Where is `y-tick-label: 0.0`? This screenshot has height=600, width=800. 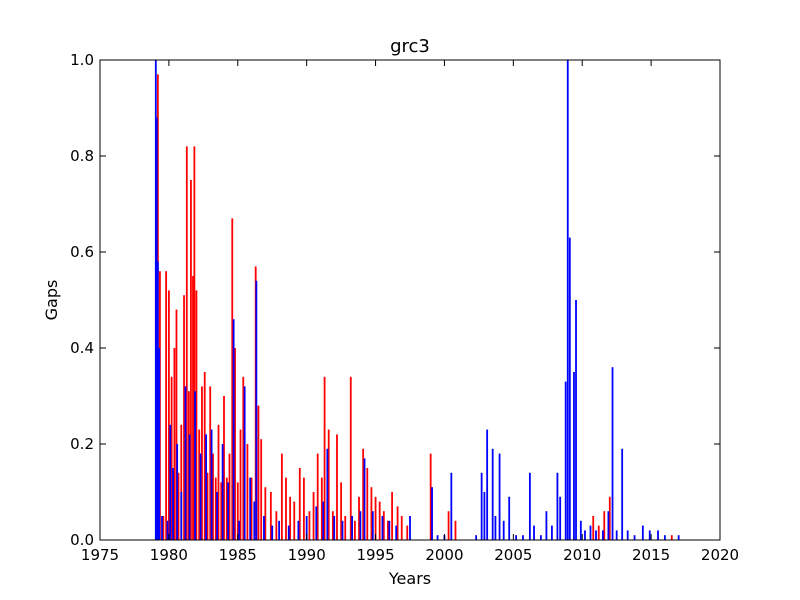 y-tick-label: 0.0 is located at coordinates (82, 540).